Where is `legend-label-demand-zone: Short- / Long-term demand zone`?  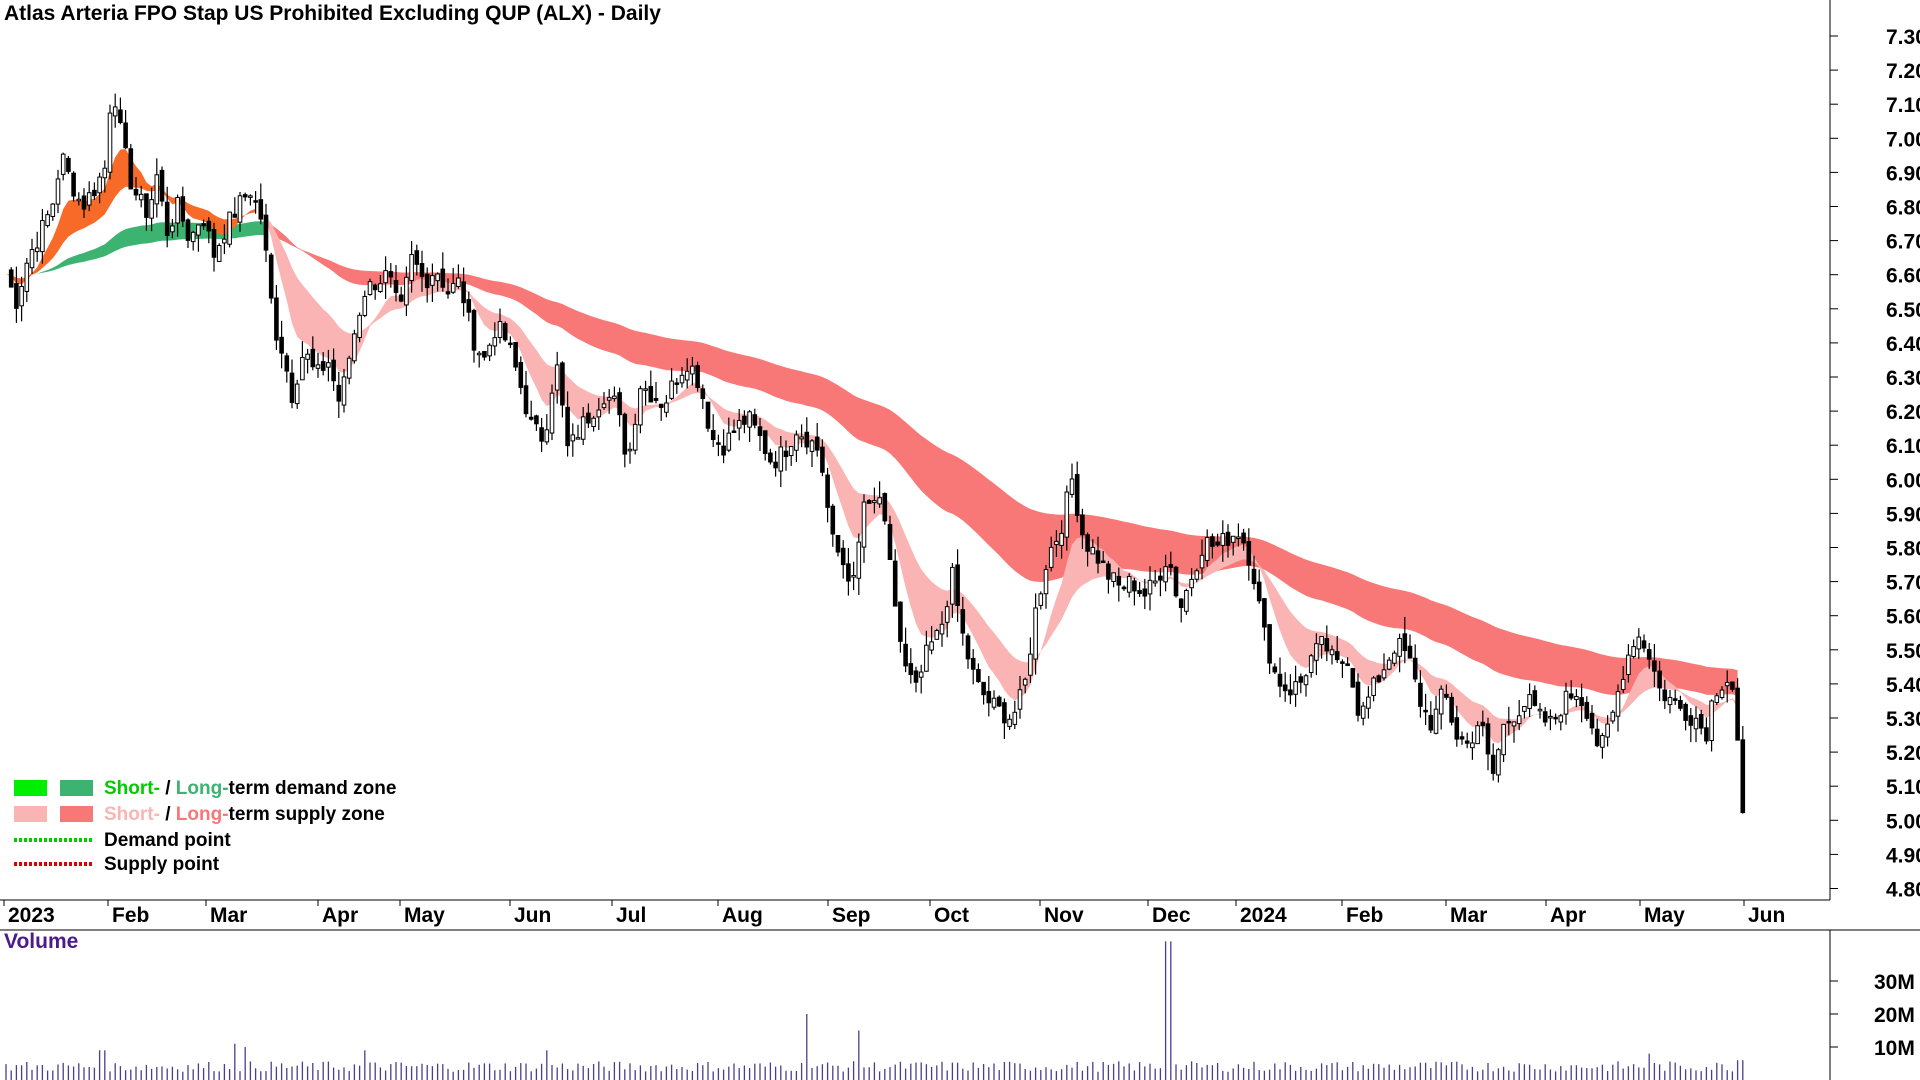 legend-label-demand-zone: Short- / Long-term demand zone is located at coordinates (250, 788).